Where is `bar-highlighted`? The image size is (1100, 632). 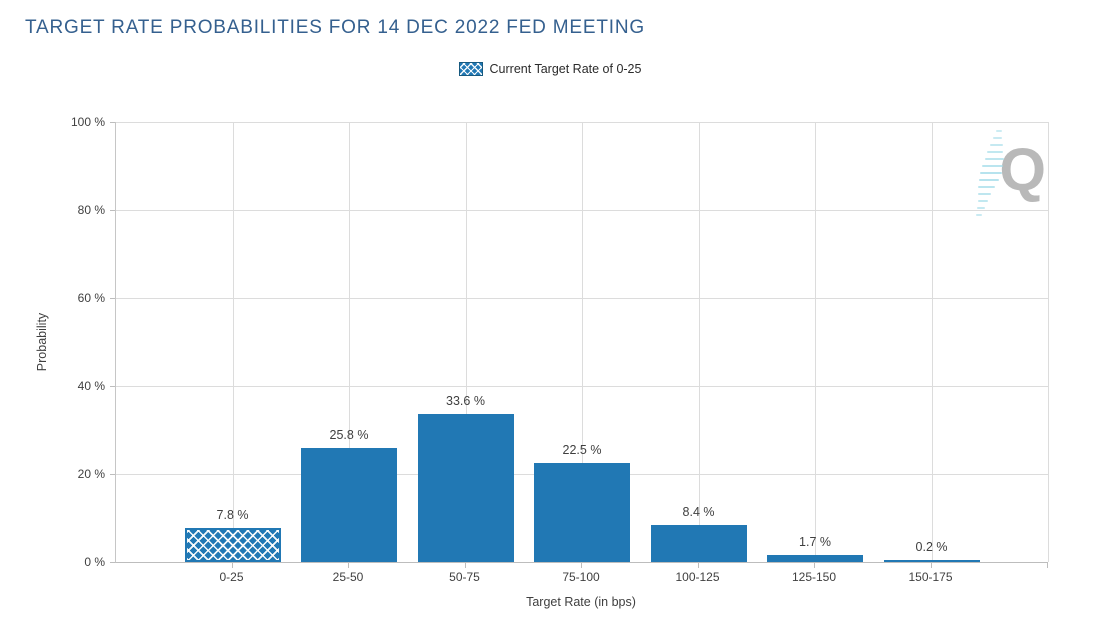 bar-highlighted is located at coordinates (232, 544).